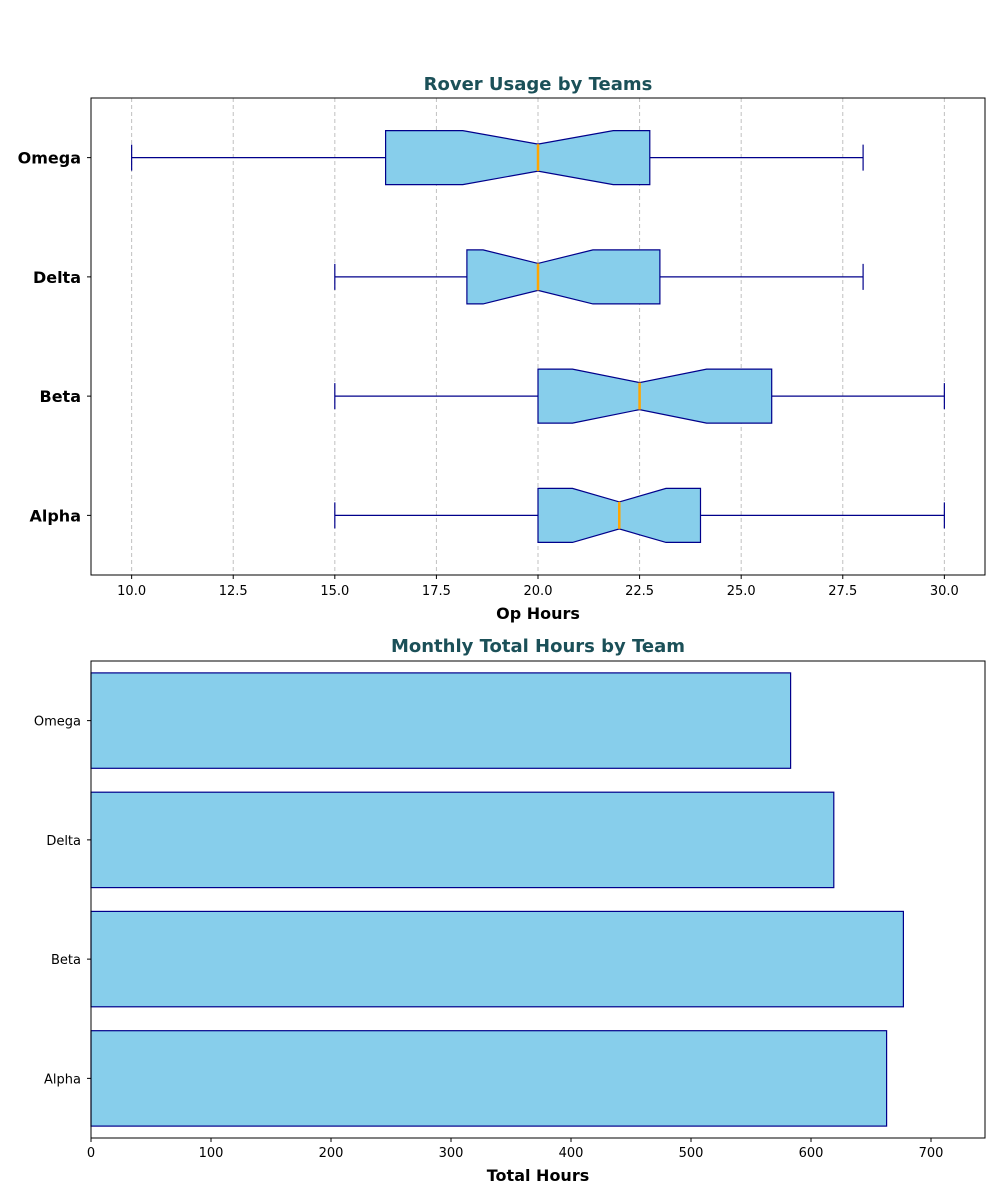  Describe the element at coordinates (571, 1153) in the screenshot. I see `bar-x-tick-label: 400` at that location.